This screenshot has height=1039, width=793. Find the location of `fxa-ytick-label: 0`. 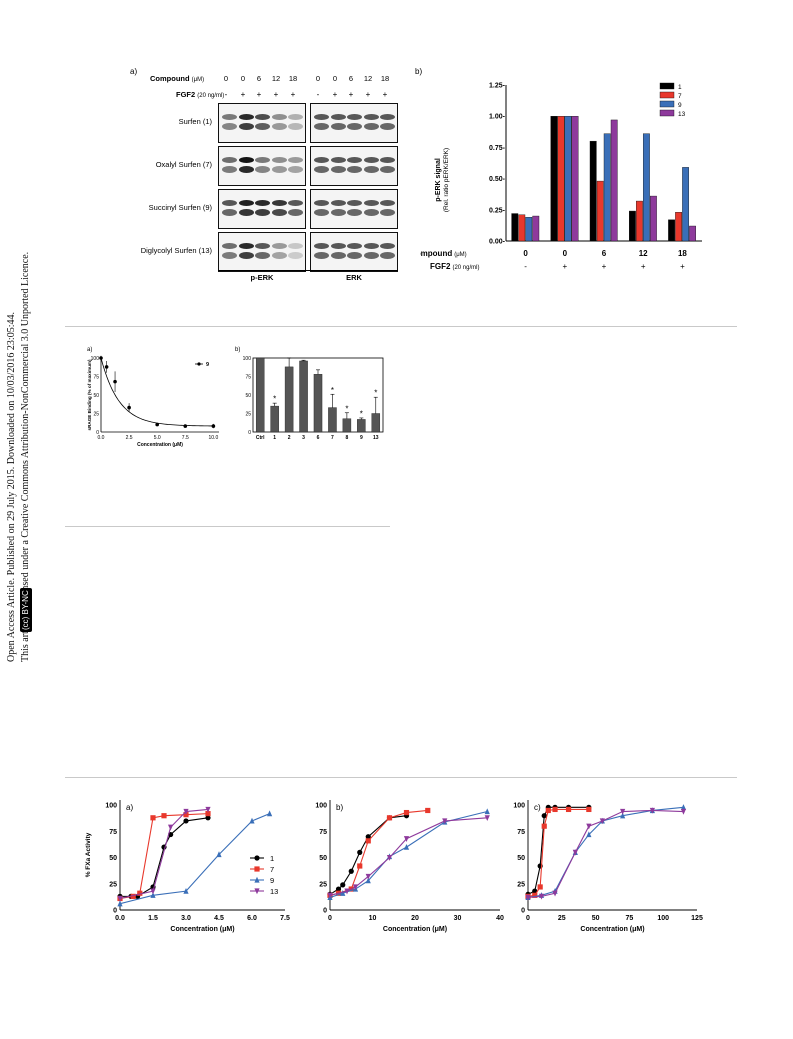

fxa-ytick-label: 0 is located at coordinates (115, 911).